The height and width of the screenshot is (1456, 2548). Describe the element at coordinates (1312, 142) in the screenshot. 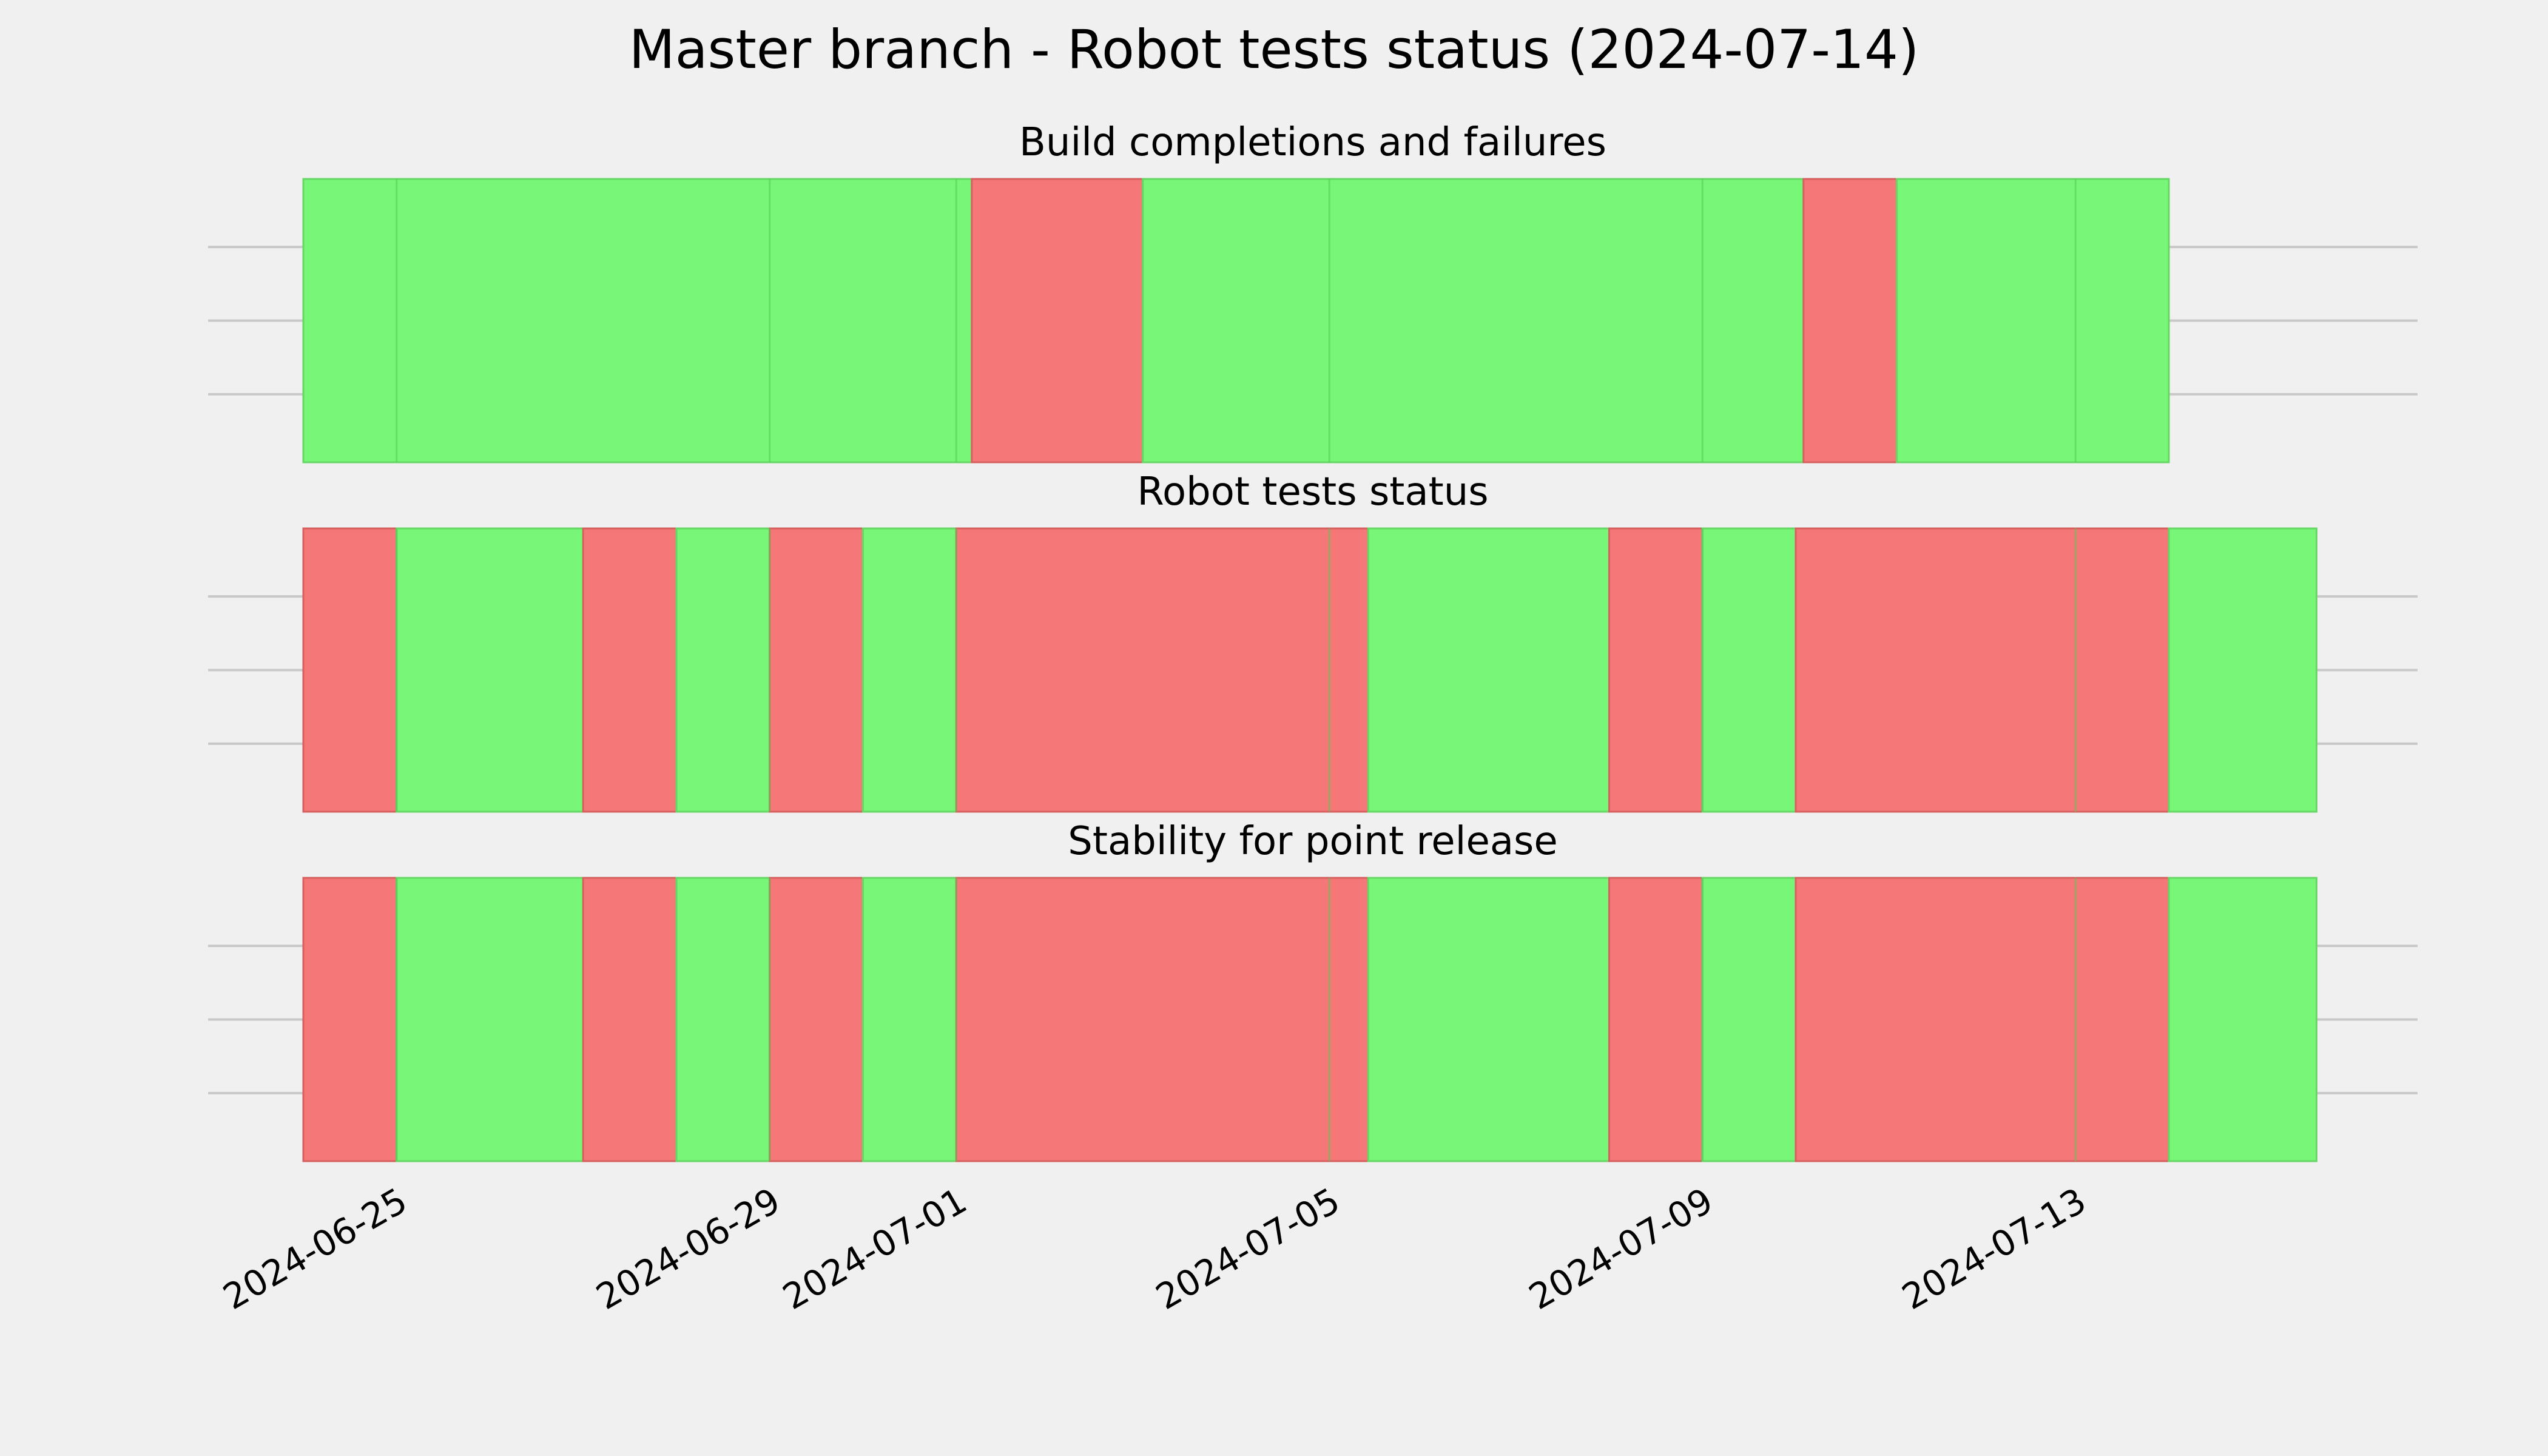

I see `panel-title: Build completions and failures` at that location.